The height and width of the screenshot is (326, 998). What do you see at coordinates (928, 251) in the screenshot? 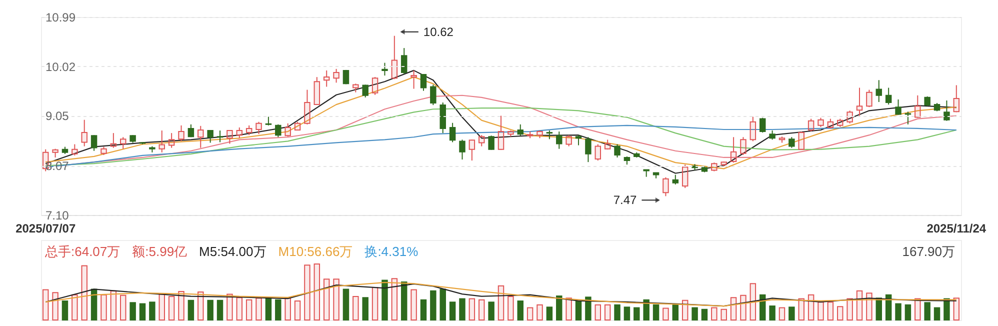
I see `text: 167.90万` at bounding box center [928, 251].